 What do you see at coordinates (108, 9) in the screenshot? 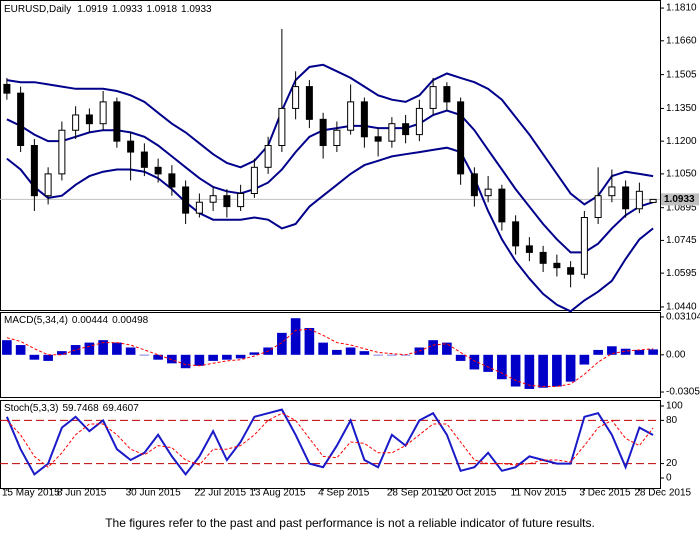
I see `main-header: EURUSD,Daily 1.0919 1.0933 1.0918 1.0933` at bounding box center [108, 9].